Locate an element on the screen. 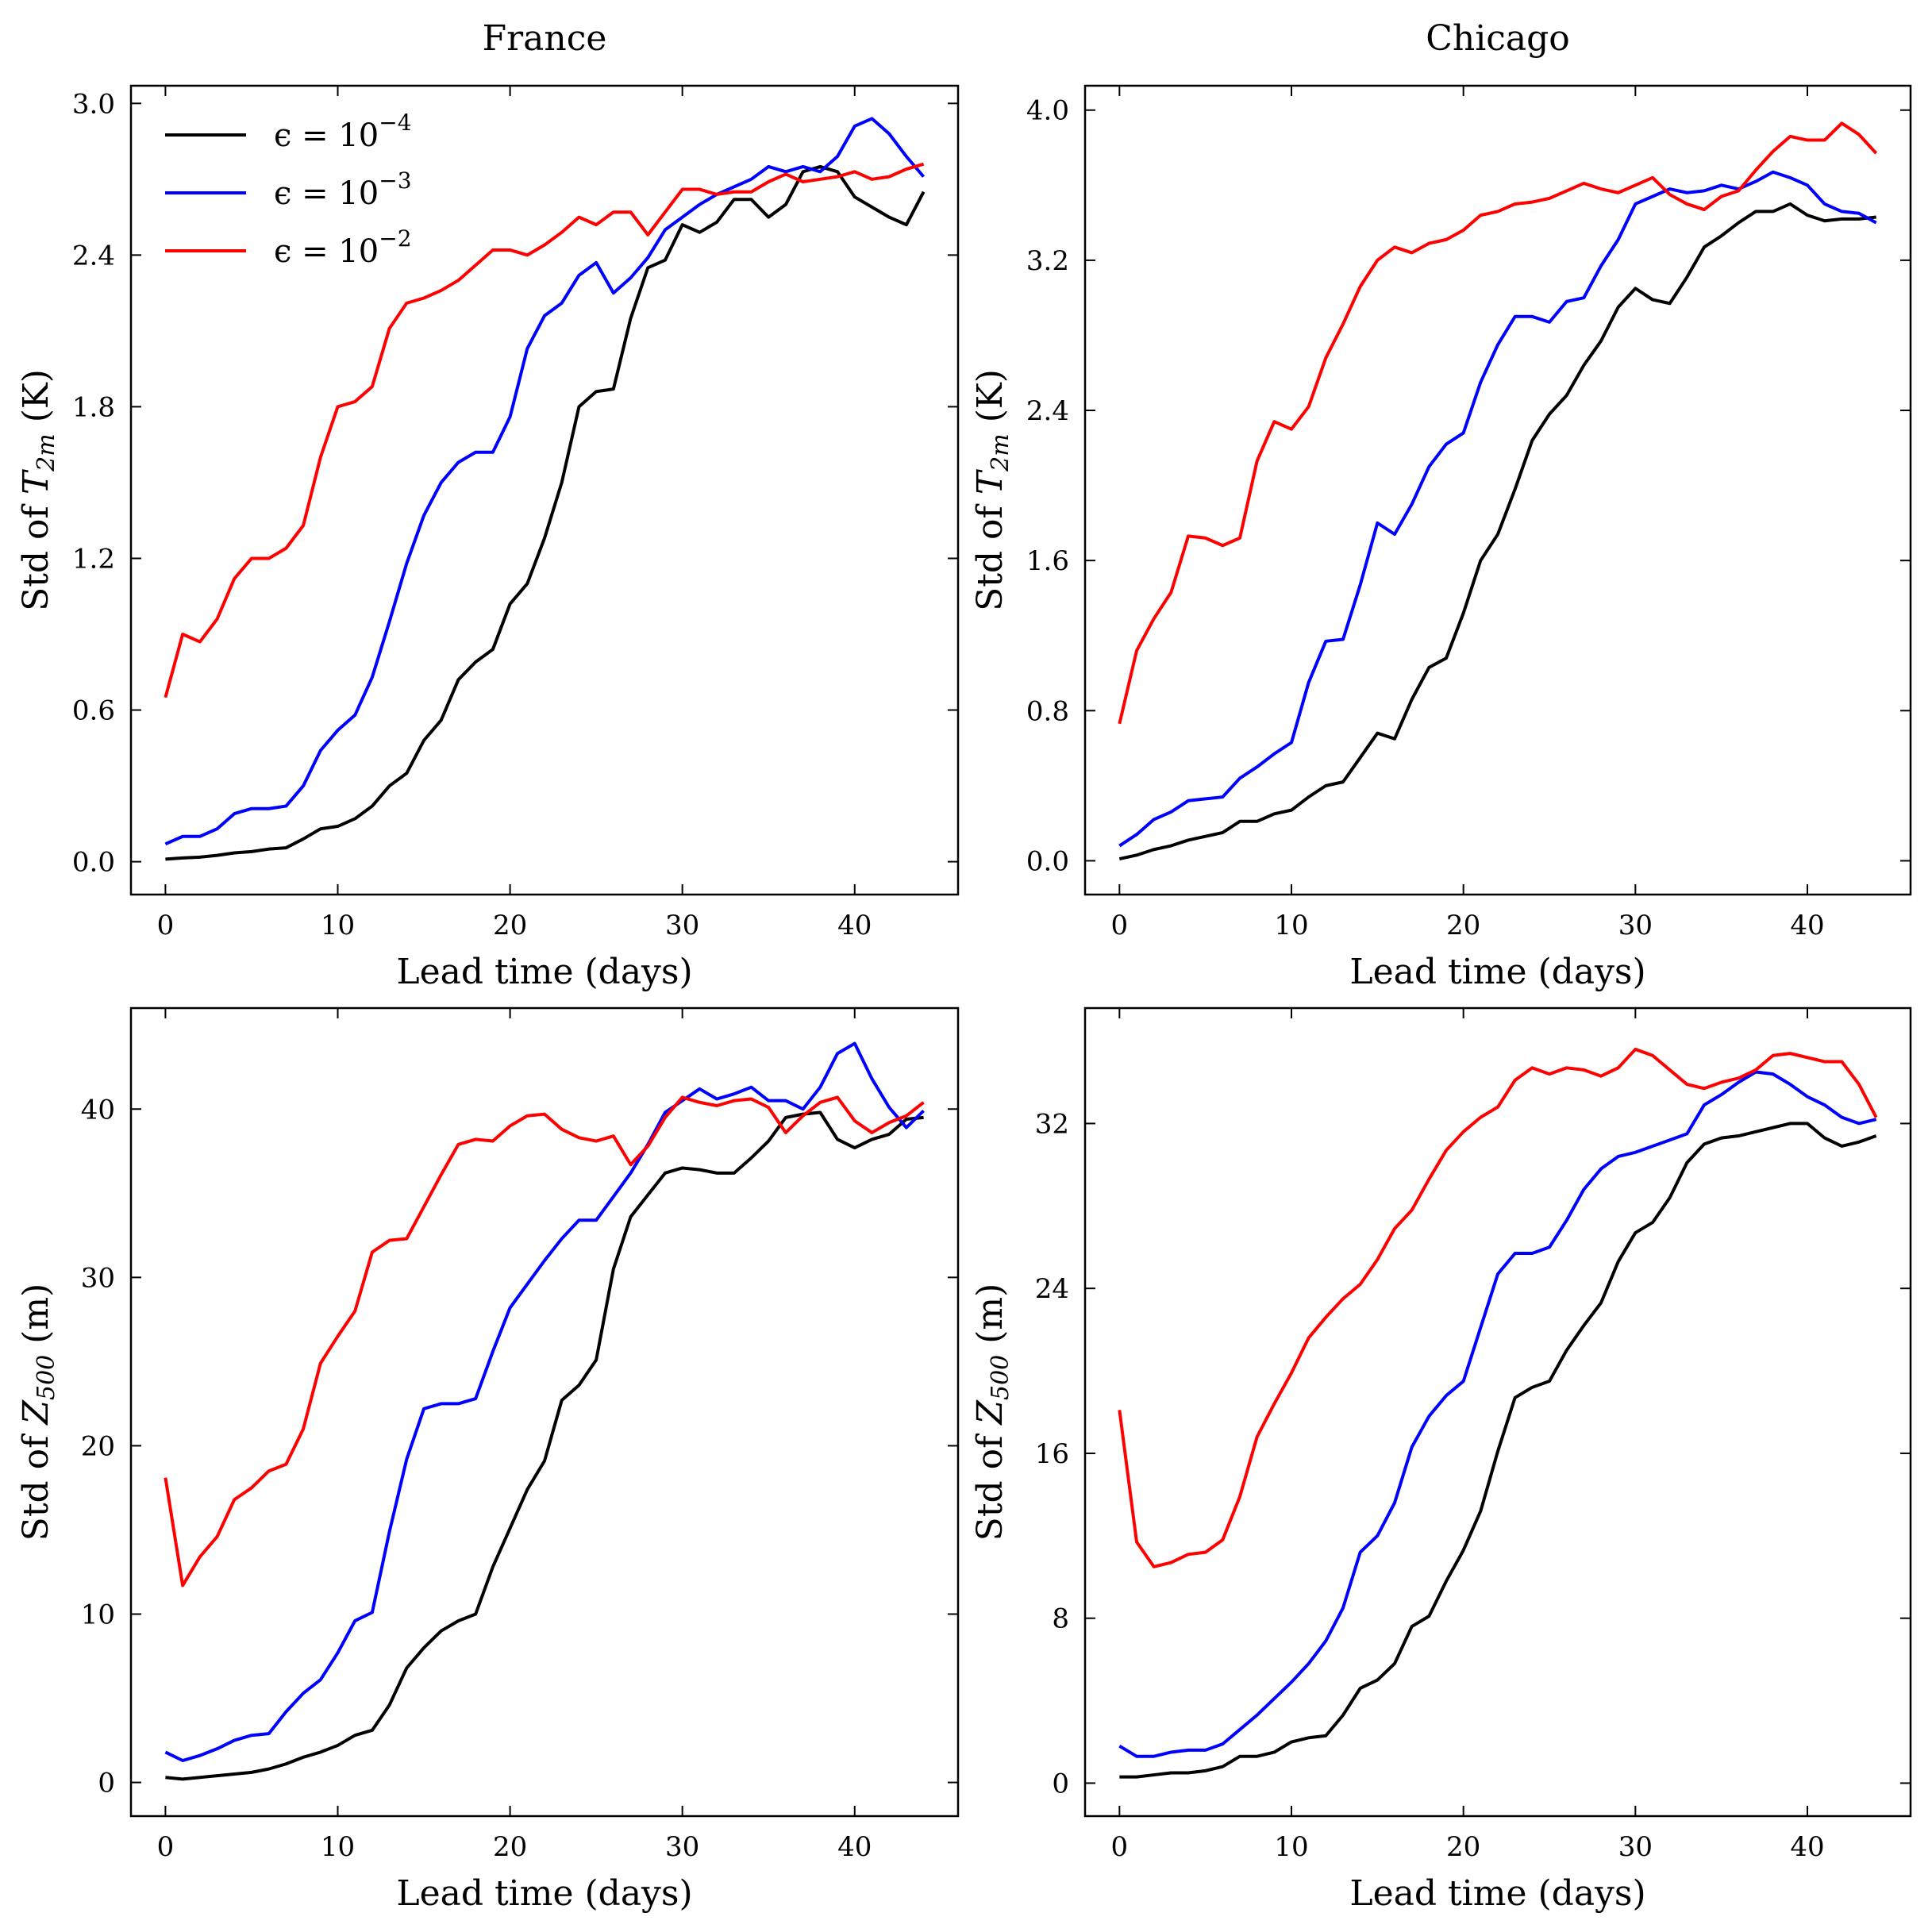 This screenshot has width=1932, height=1932. legend: ϵ = 10−4 ϵ = 10−3 ϵ = 10−2 is located at coordinates (288, 190).